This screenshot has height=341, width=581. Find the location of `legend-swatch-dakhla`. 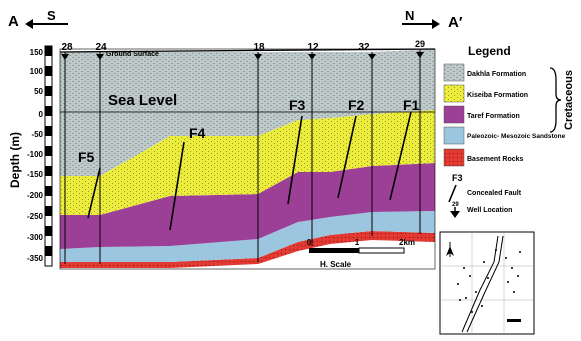

legend-swatch-dakhla is located at coordinates (454, 72).